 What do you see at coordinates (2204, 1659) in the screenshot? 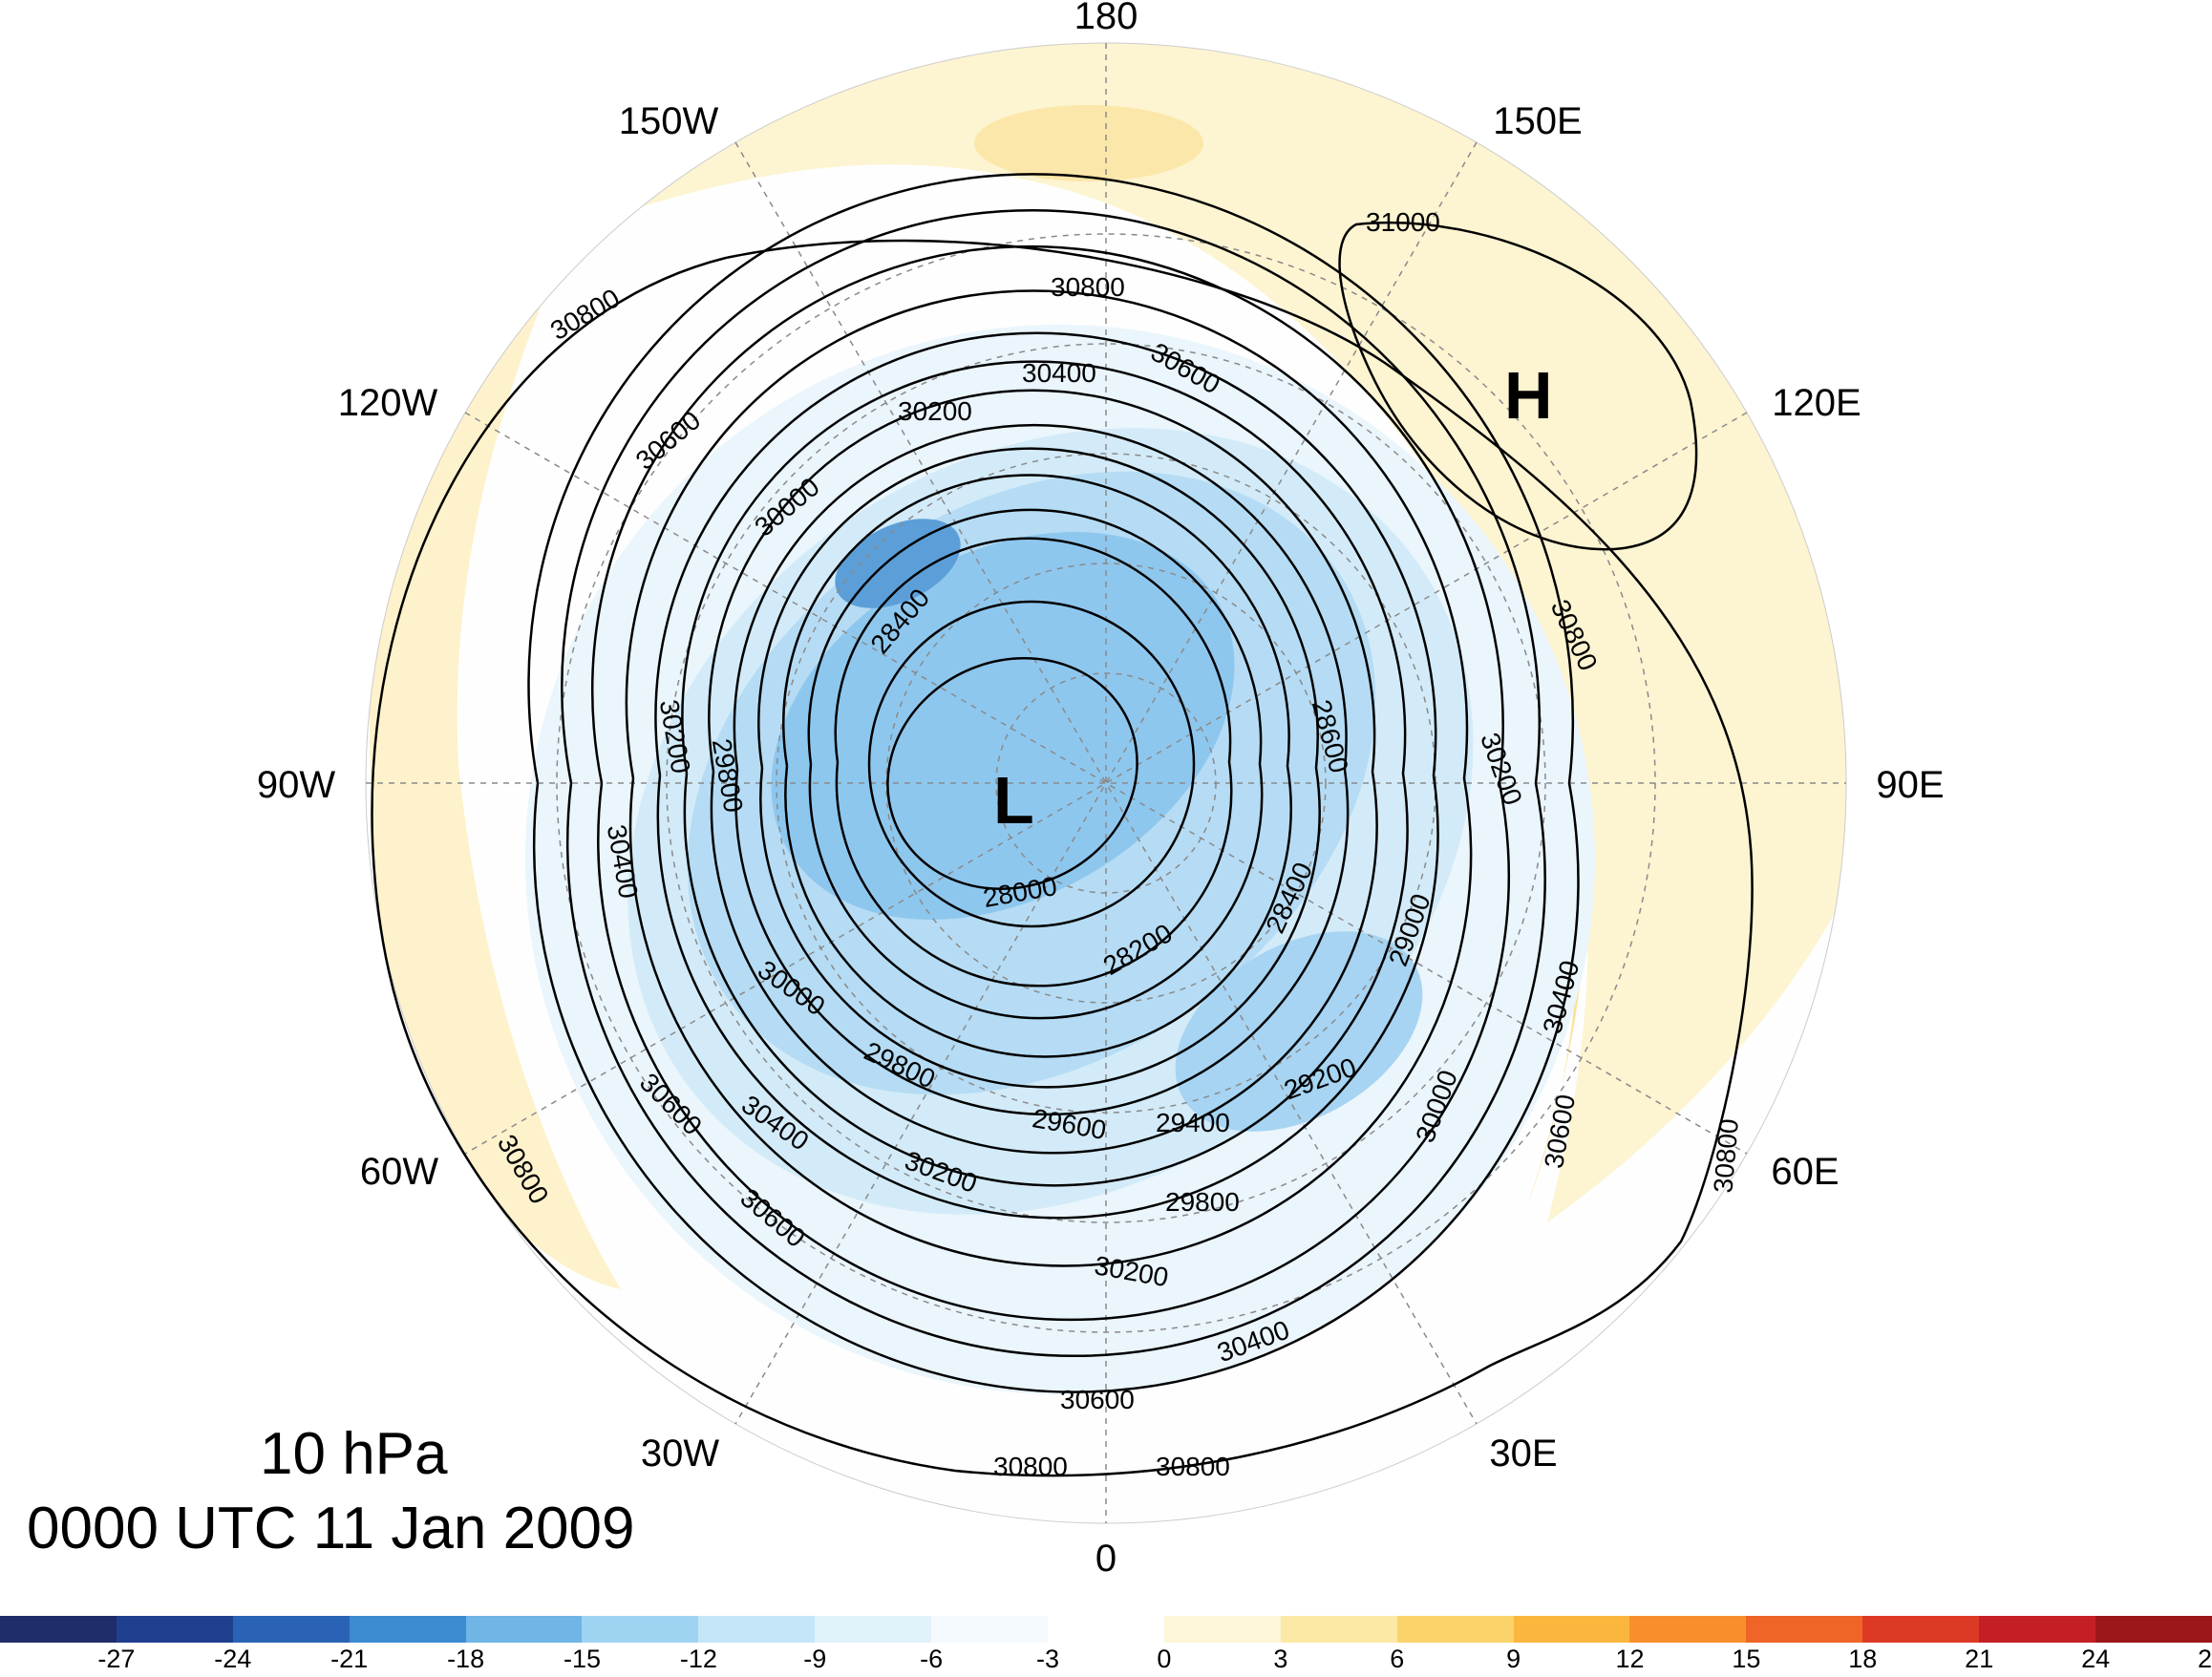
I see `colorbar-tick-label: 27` at bounding box center [2204, 1659].